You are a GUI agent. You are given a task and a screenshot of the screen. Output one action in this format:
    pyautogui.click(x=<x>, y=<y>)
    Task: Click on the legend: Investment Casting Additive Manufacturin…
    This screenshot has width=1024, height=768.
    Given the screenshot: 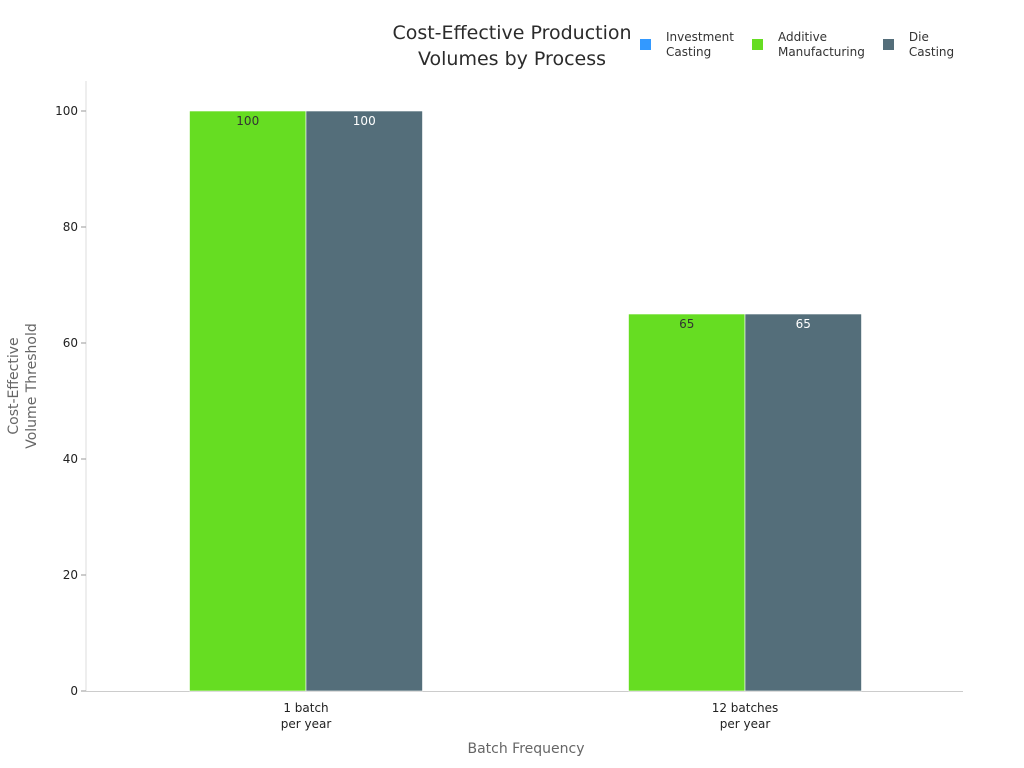 What is the action you would take?
    pyautogui.click(x=797, y=45)
    